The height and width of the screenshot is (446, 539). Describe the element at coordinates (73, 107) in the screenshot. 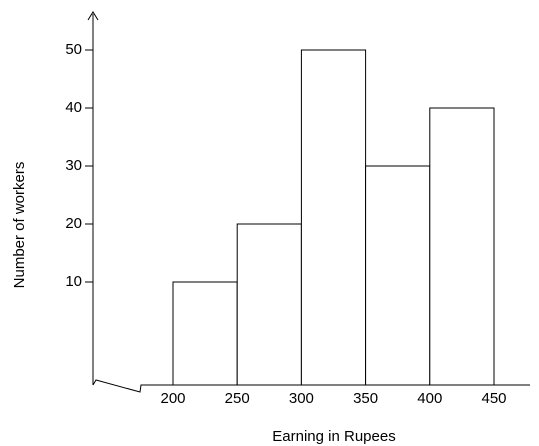

I see `y-tick-label: 40` at that location.